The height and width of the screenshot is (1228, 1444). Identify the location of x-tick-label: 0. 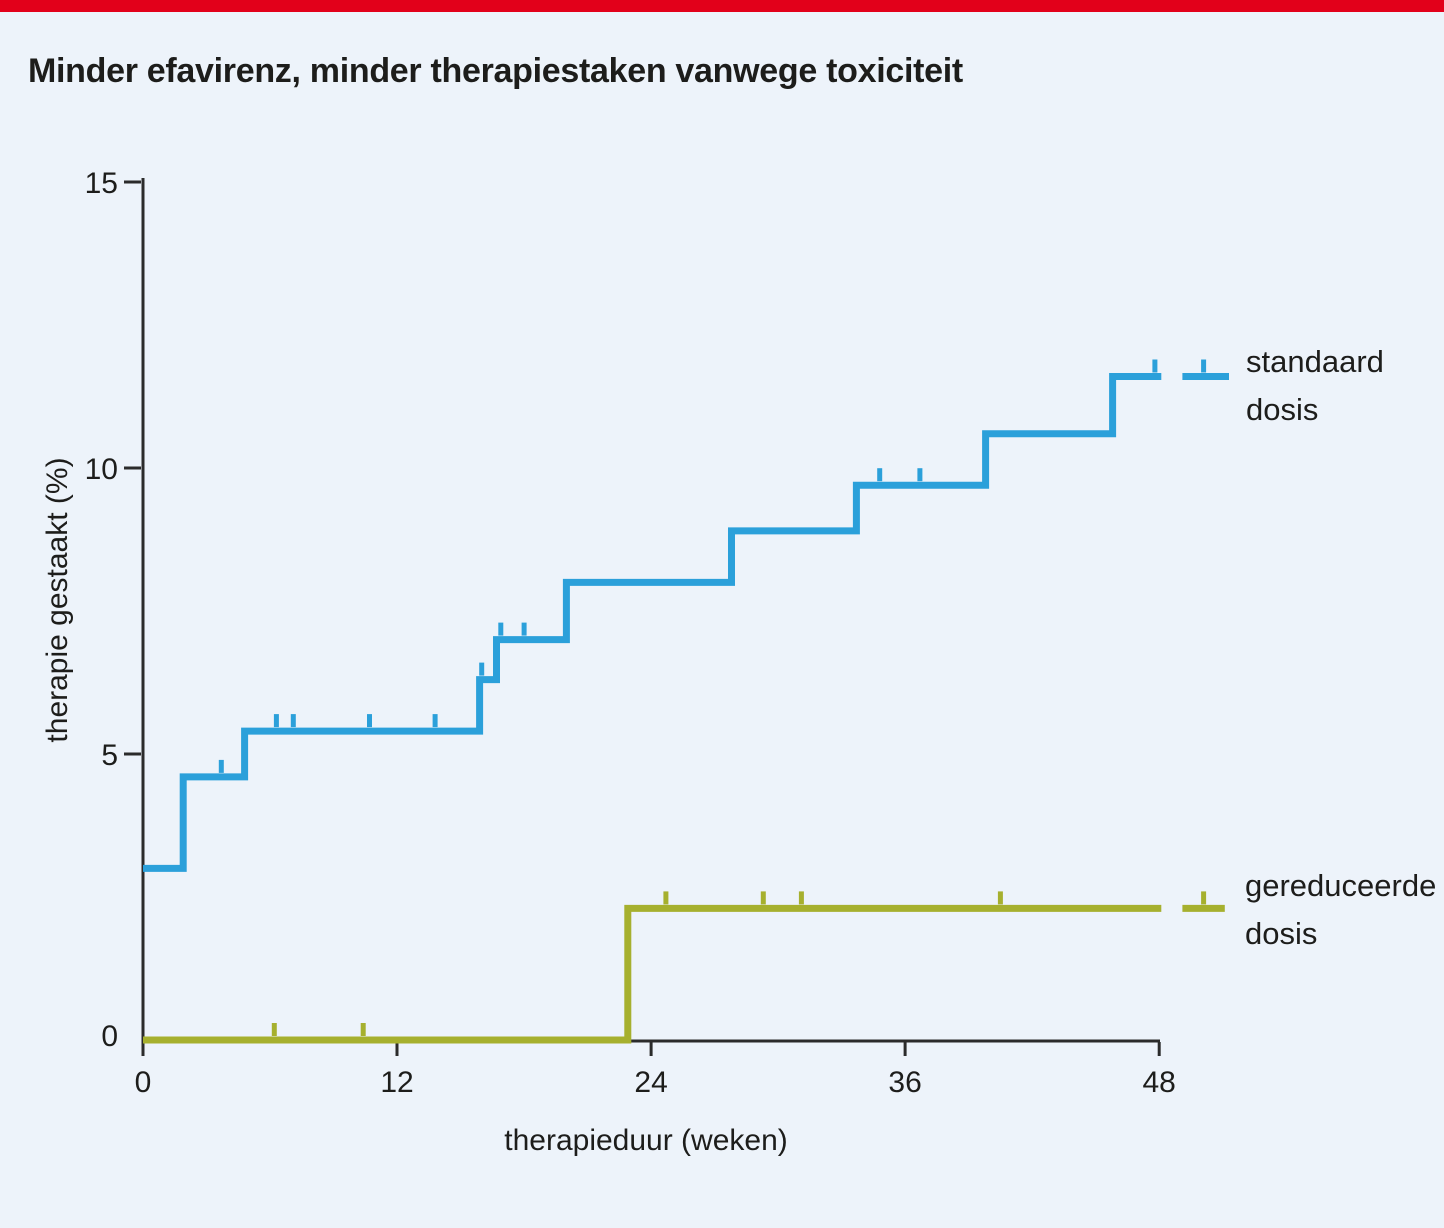
(143, 1082).